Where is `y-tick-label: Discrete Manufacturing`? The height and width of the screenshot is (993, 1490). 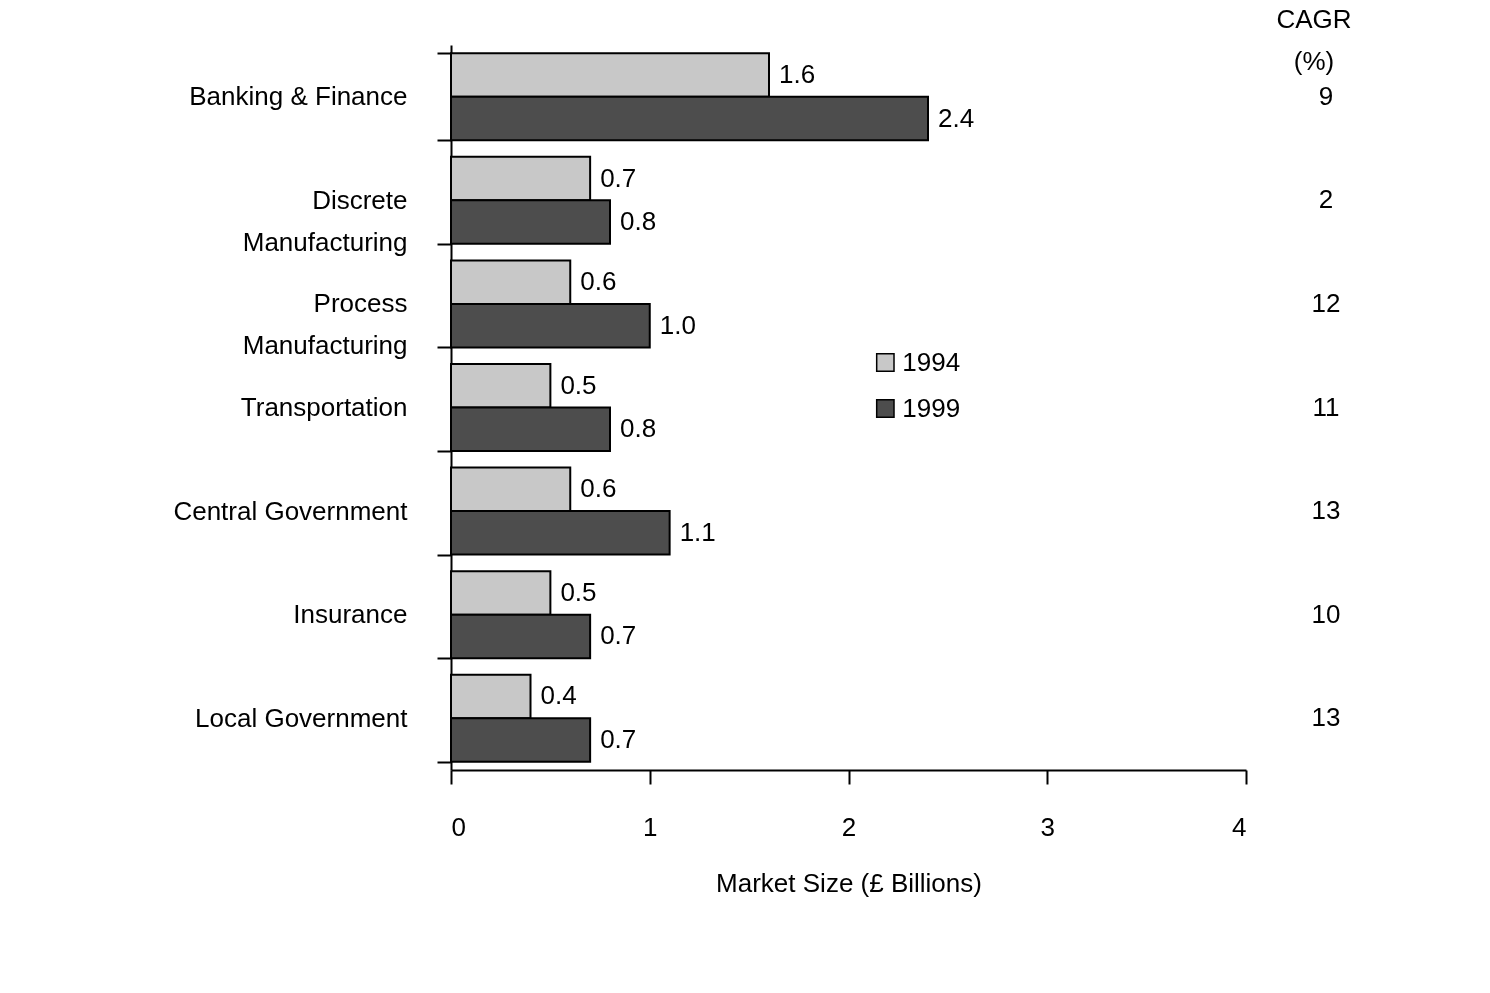 y-tick-label: Discrete Manufacturing is located at coordinates (325, 220).